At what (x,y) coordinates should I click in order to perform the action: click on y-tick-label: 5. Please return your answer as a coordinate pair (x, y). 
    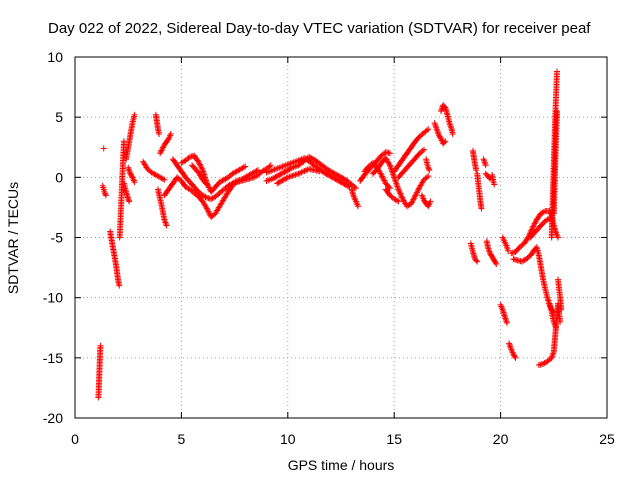
    Looking at the image, I should click on (59, 117).